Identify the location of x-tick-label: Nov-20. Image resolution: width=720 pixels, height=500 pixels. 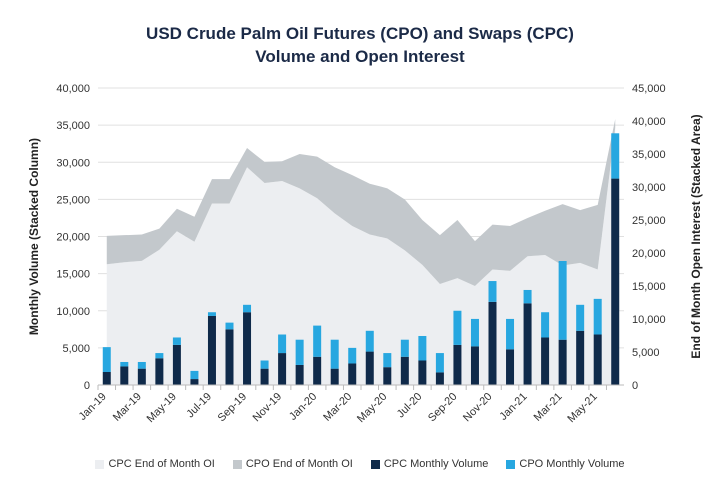
(478, 408).